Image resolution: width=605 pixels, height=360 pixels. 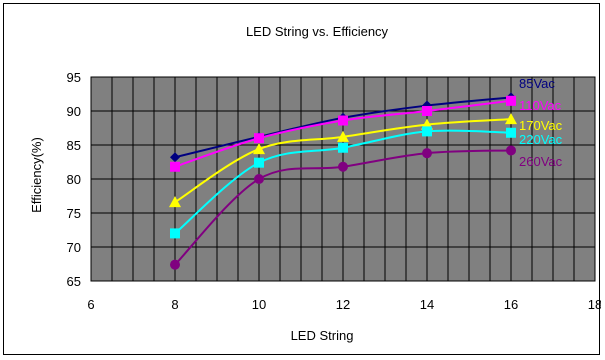 I want to click on x-tick-label: 14, so click(x=427, y=304).